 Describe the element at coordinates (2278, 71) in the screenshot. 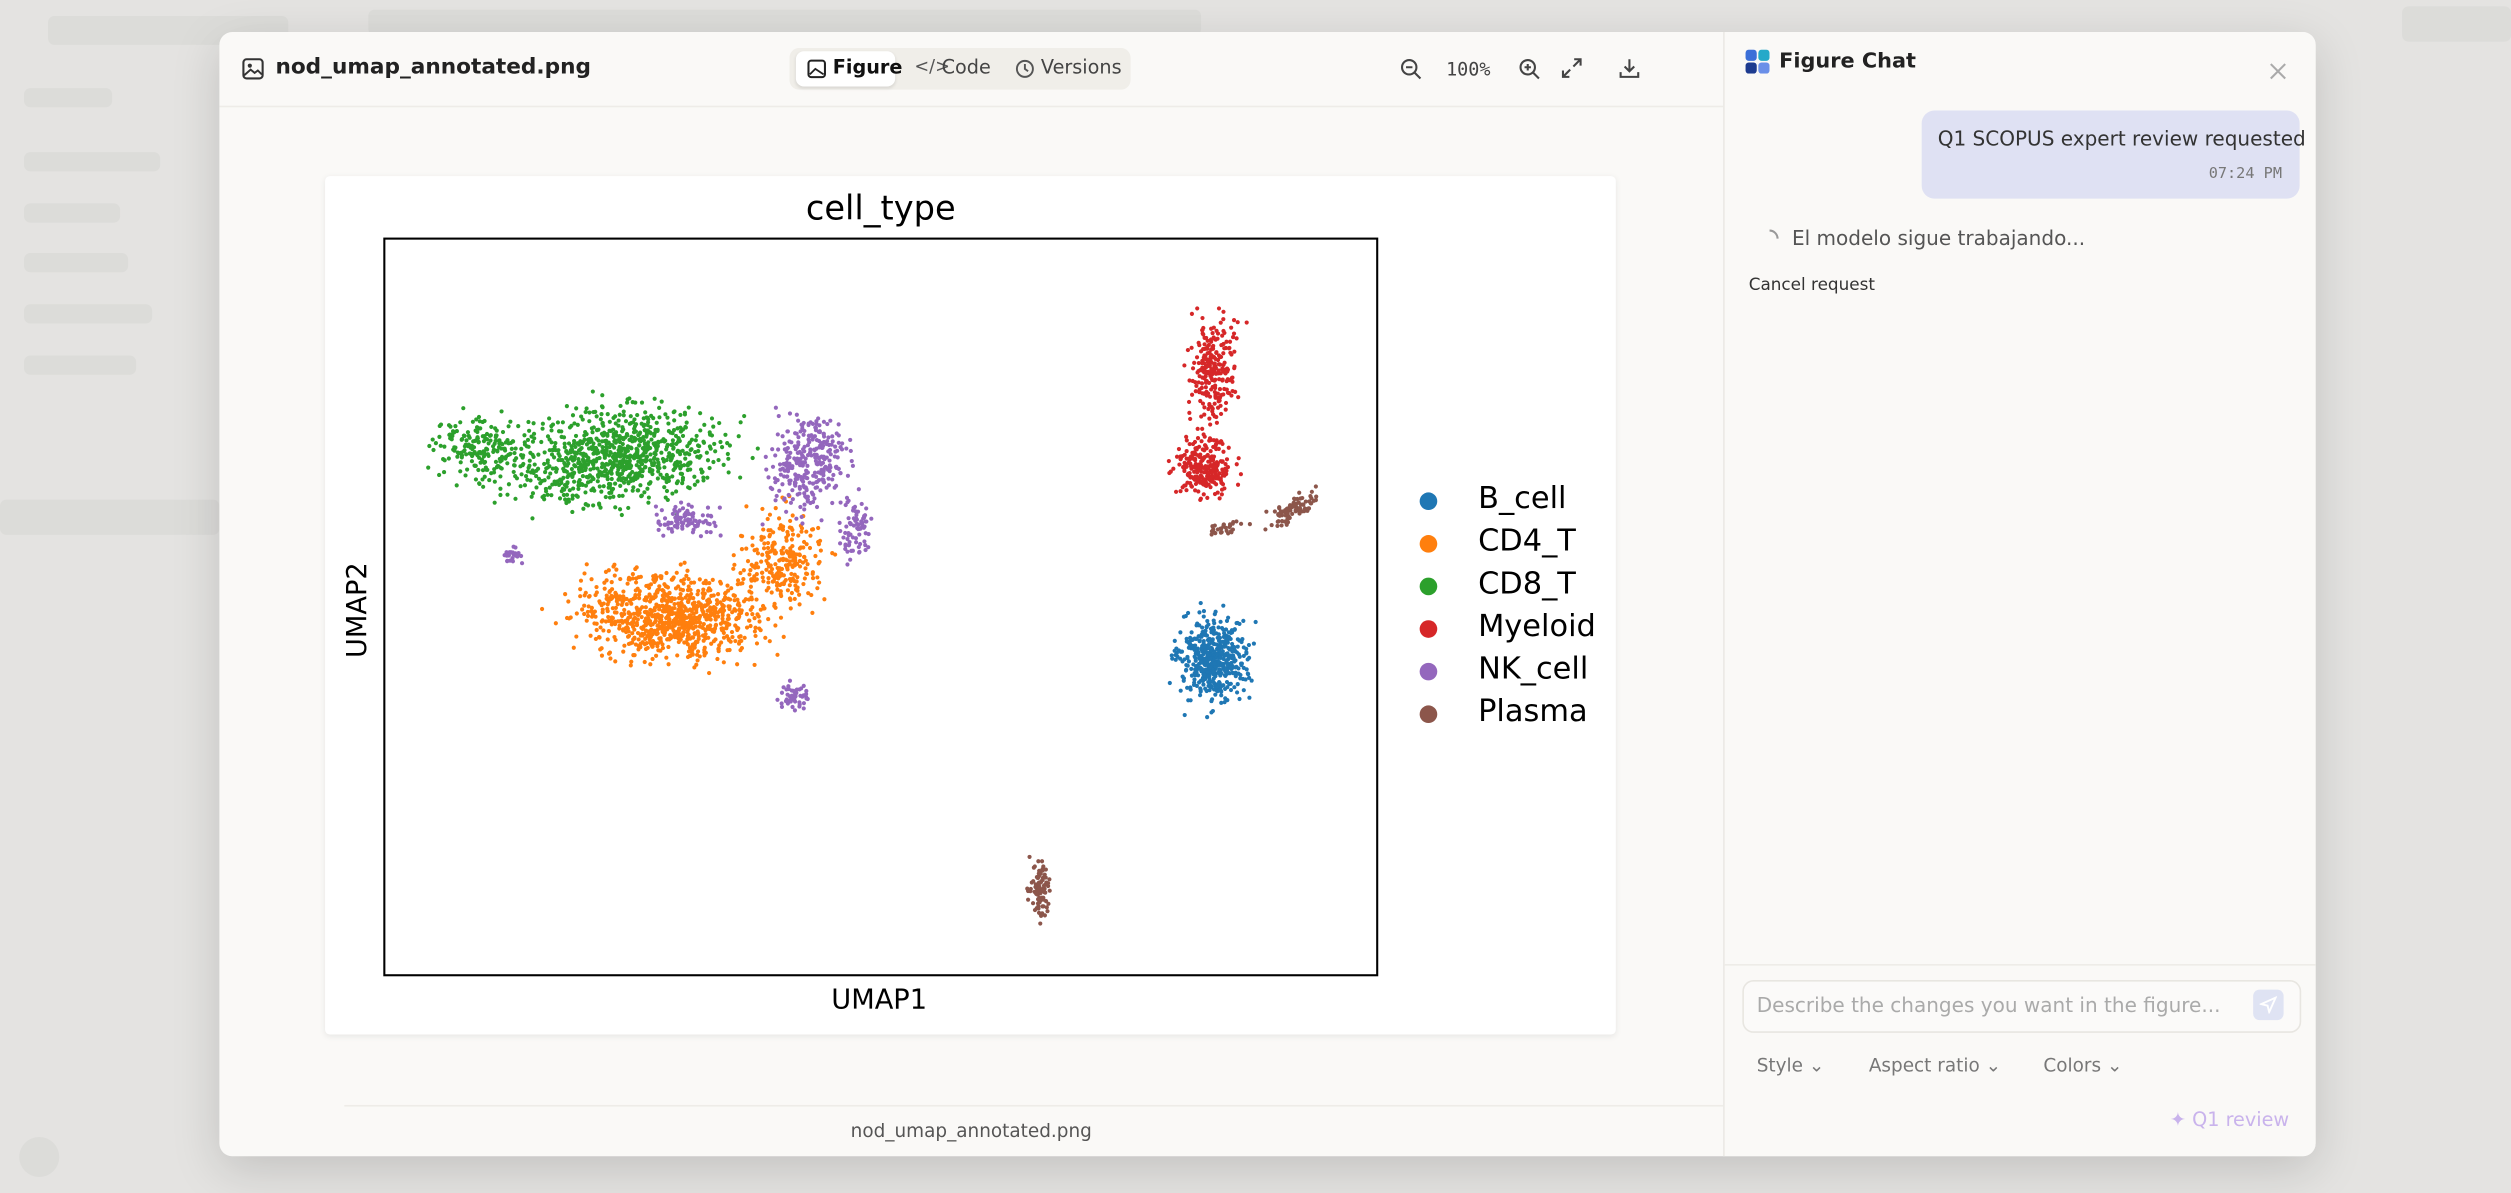

I see `close-button` at that location.